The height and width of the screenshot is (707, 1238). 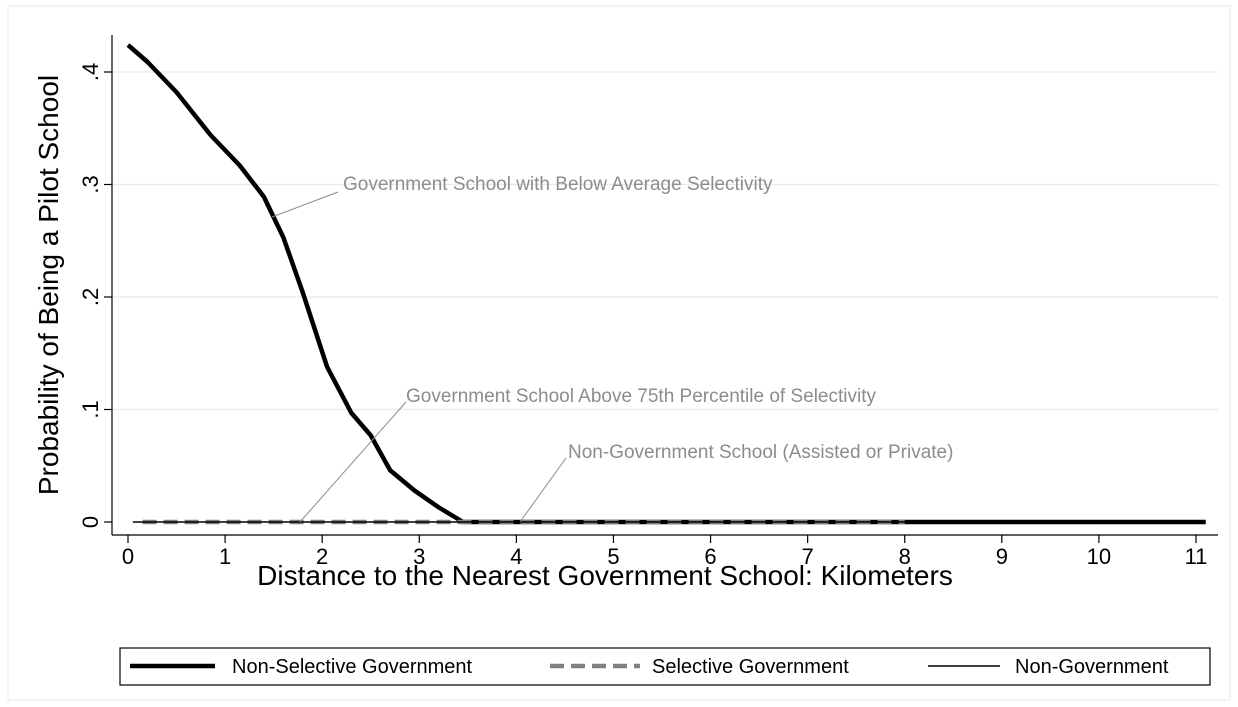 I want to click on x-tick-label: 1, so click(x=225, y=556).